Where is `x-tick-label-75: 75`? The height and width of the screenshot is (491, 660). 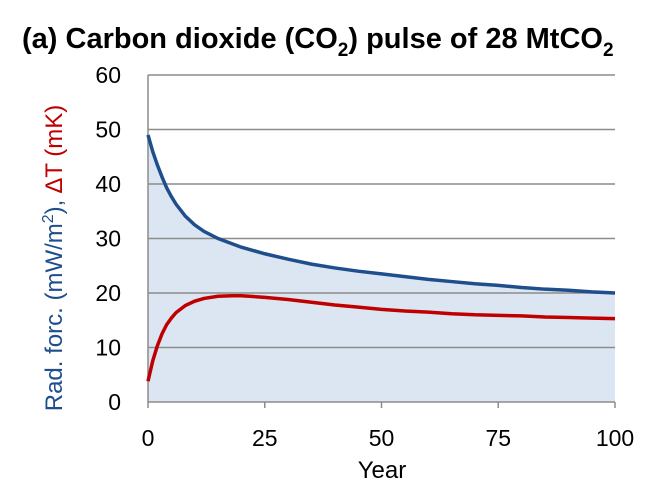
x-tick-label-75: 75 is located at coordinates (498, 438).